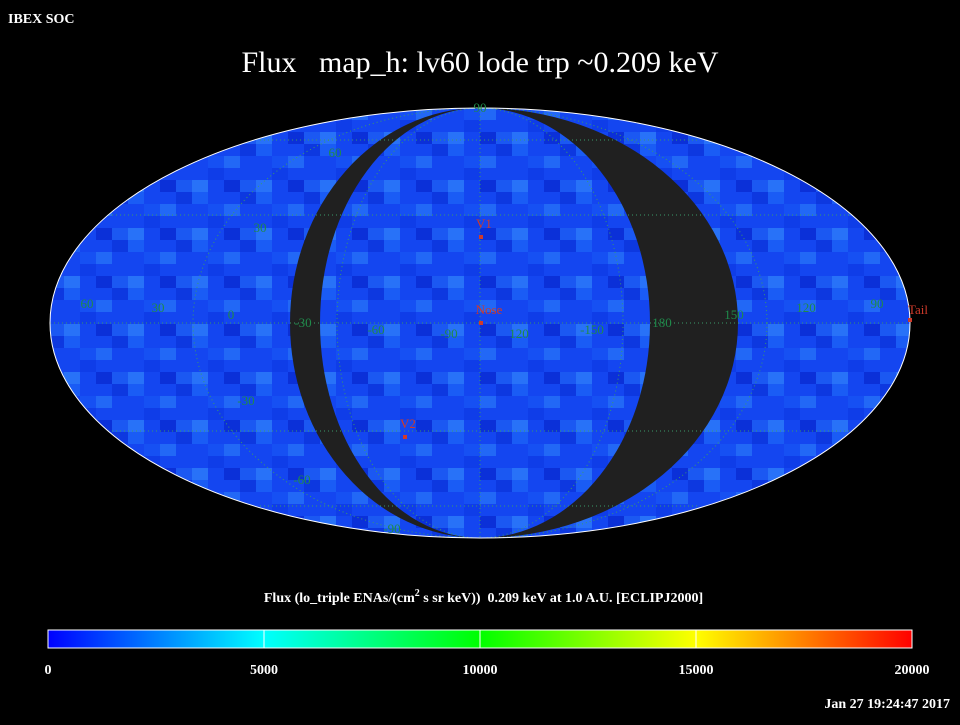  What do you see at coordinates (264, 670) in the screenshot?
I see `colorbar-tick-label: 5000` at bounding box center [264, 670].